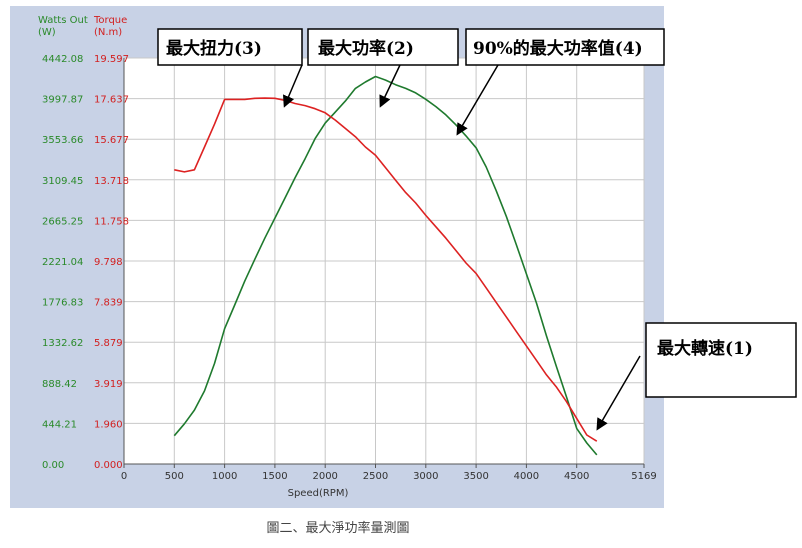 The width and height of the screenshot is (802, 548). Describe the element at coordinates (337, 528) in the screenshot. I see `figure-caption: 圖二、最大淨功率量測圖` at that location.